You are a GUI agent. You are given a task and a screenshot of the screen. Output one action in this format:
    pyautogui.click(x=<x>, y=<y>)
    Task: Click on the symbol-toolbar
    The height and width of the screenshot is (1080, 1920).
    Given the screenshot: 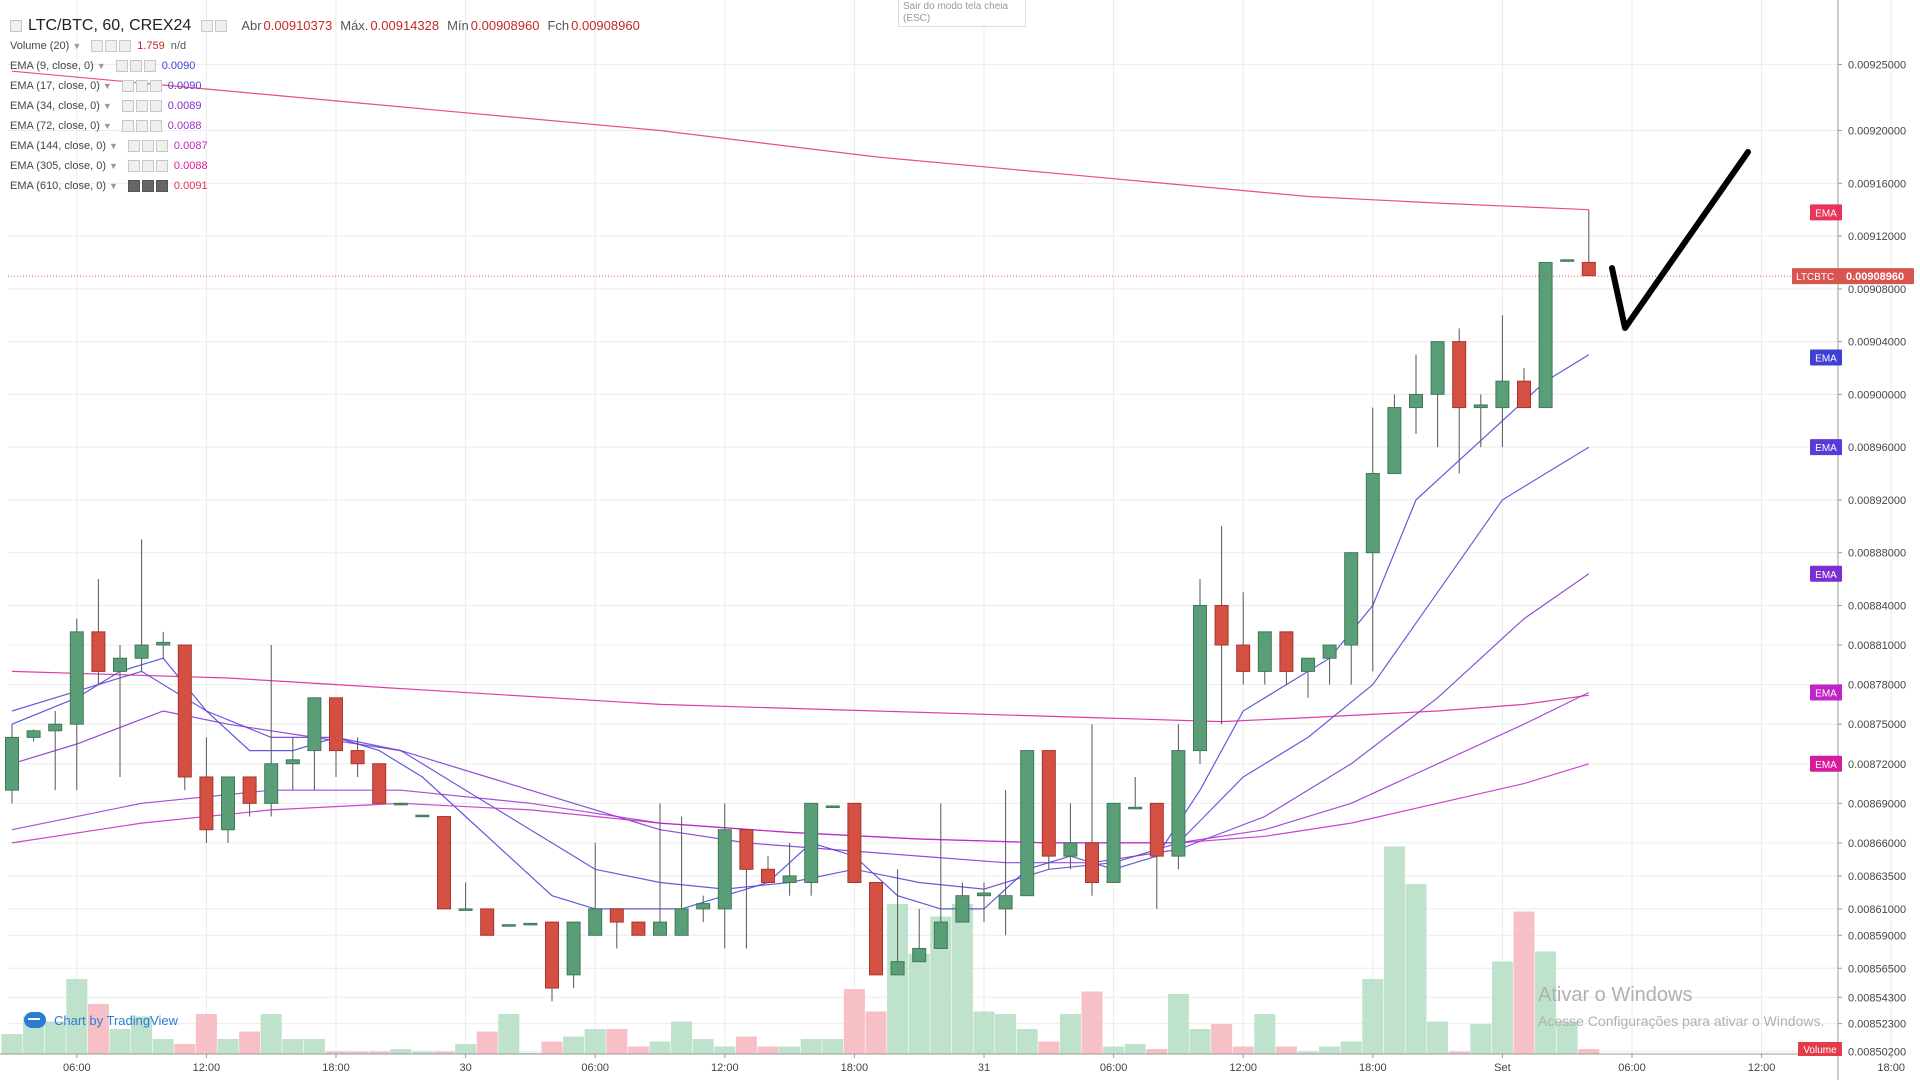 What is the action you would take?
    pyautogui.click(x=214, y=26)
    